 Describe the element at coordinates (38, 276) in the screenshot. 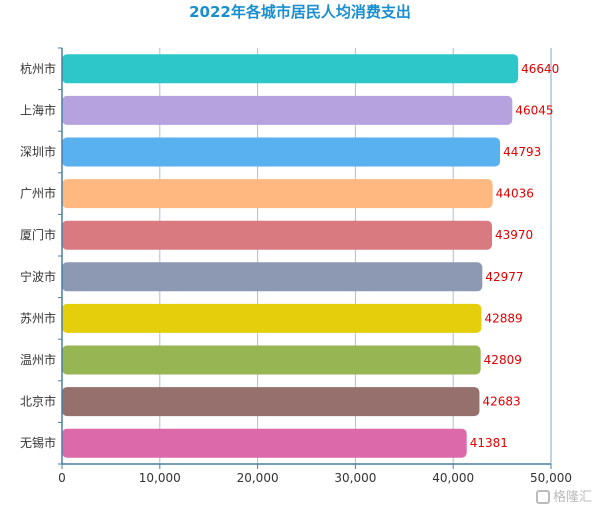

I see `category-label: 宁波市` at that location.